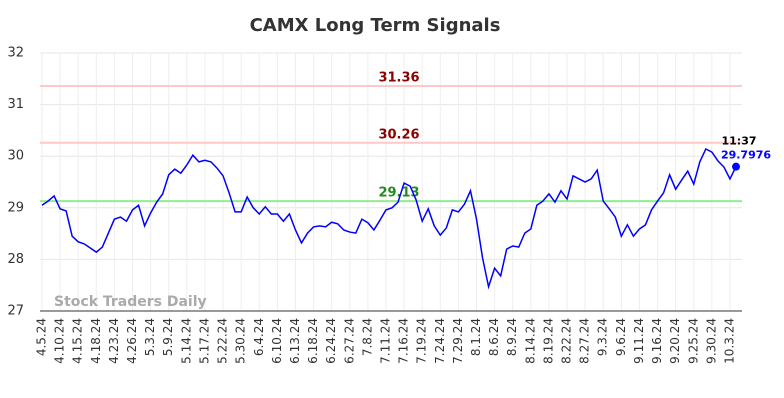  What do you see at coordinates (736, 166) in the screenshot?
I see `last-point` at bounding box center [736, 166].